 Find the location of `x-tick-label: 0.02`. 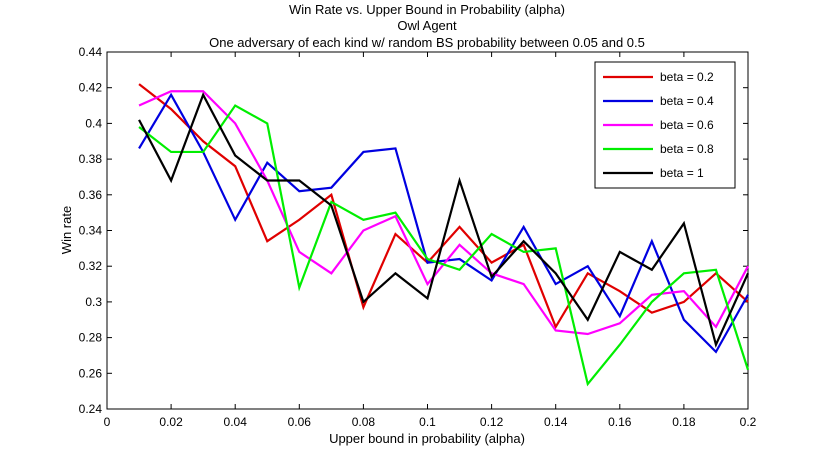

x-tick-label: 0.02 is located at coordinates (171, 422).